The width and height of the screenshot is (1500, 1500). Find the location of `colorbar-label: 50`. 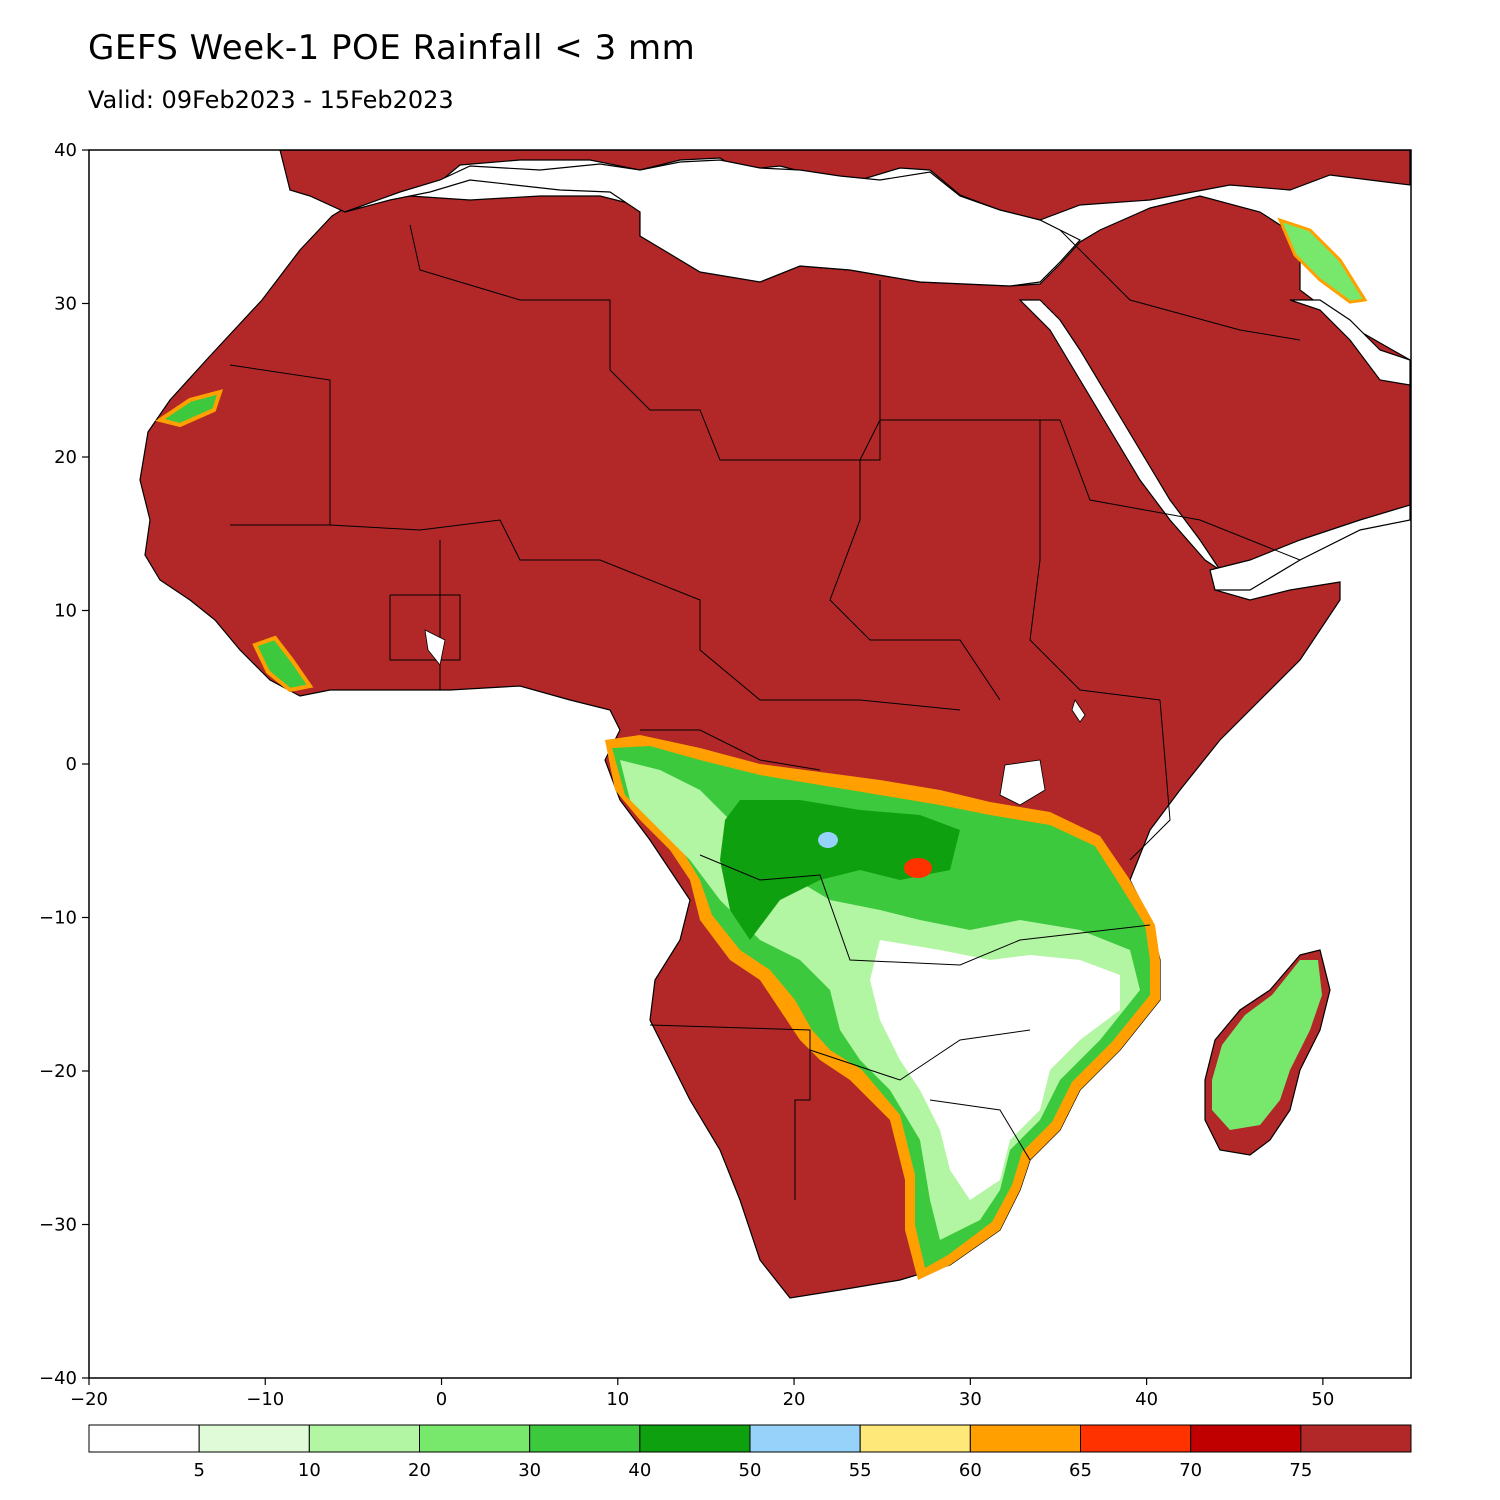

colorbar-label: 50 is located at coordinates (750, 1470).